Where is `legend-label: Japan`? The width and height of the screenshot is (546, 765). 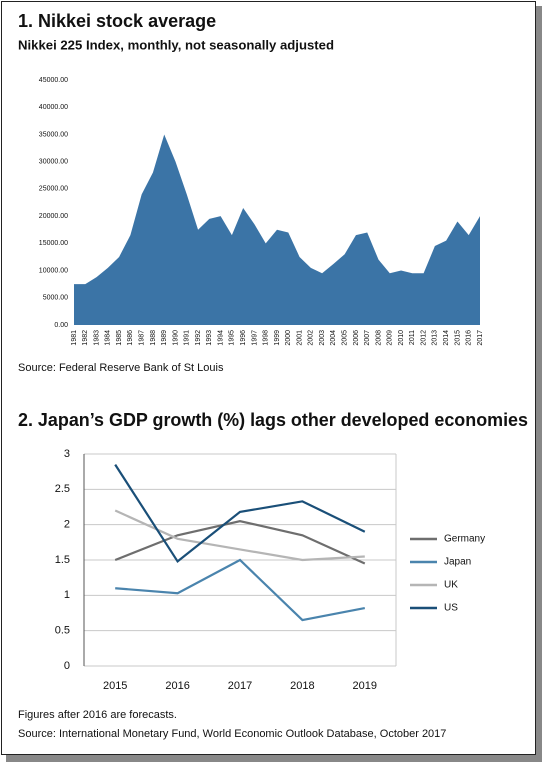 legend-label: Japan is located at coordinates (457, 562).